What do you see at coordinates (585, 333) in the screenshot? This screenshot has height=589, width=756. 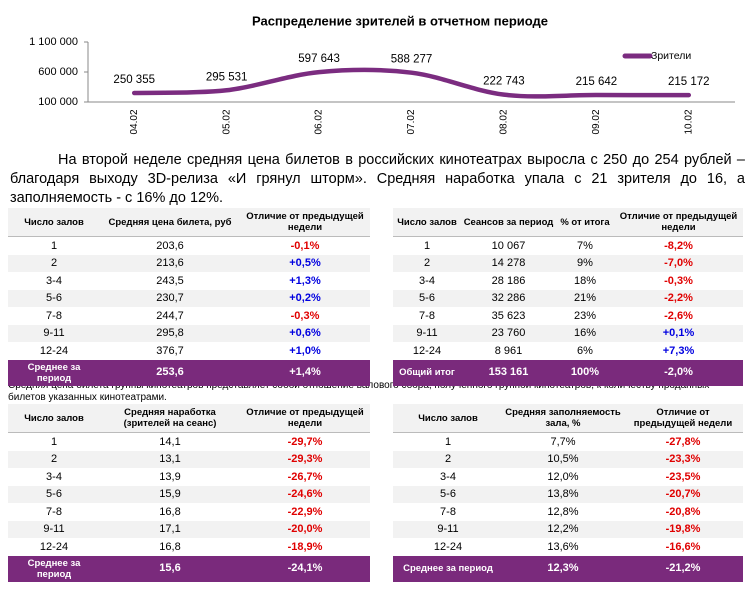 I see `cell: 16%` at bounding box center [585, 333].